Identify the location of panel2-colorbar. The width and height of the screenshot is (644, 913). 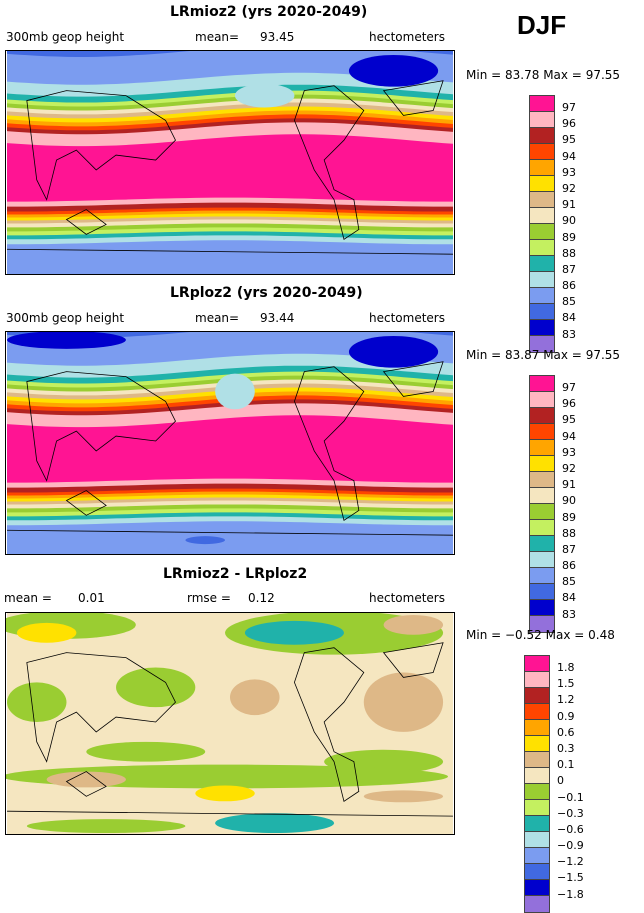
(542, 504).